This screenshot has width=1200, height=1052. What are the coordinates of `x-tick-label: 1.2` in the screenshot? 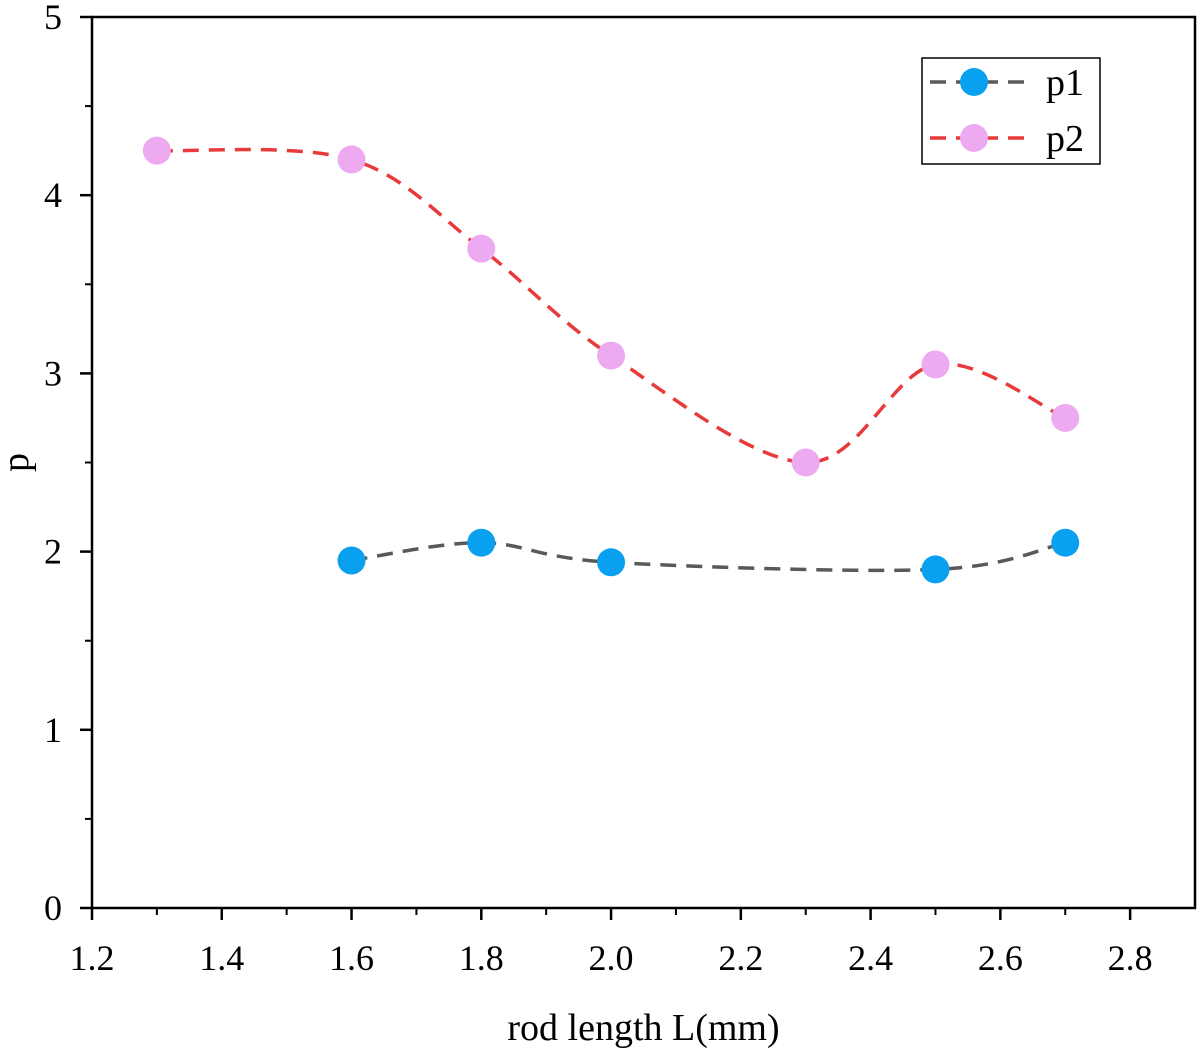 It's located at (92, 958).